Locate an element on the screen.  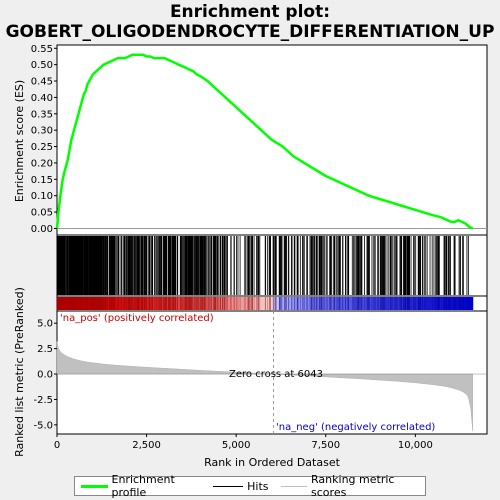
xtick-label: 5,000 is located at coordinates (236, 445).